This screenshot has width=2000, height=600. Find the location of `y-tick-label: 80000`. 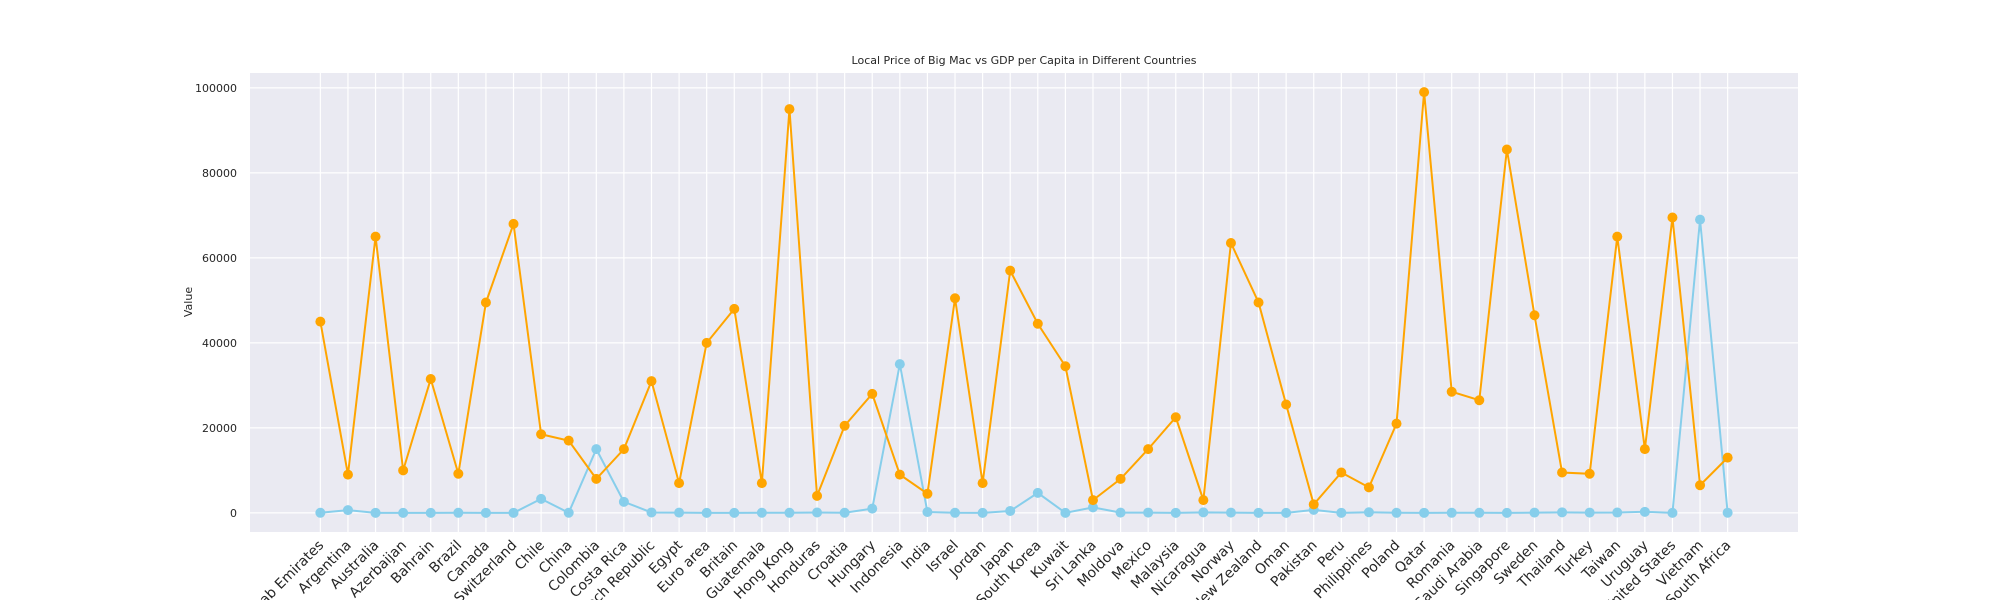

y-tick-label: 80000 is located at coordinates (219, 173).